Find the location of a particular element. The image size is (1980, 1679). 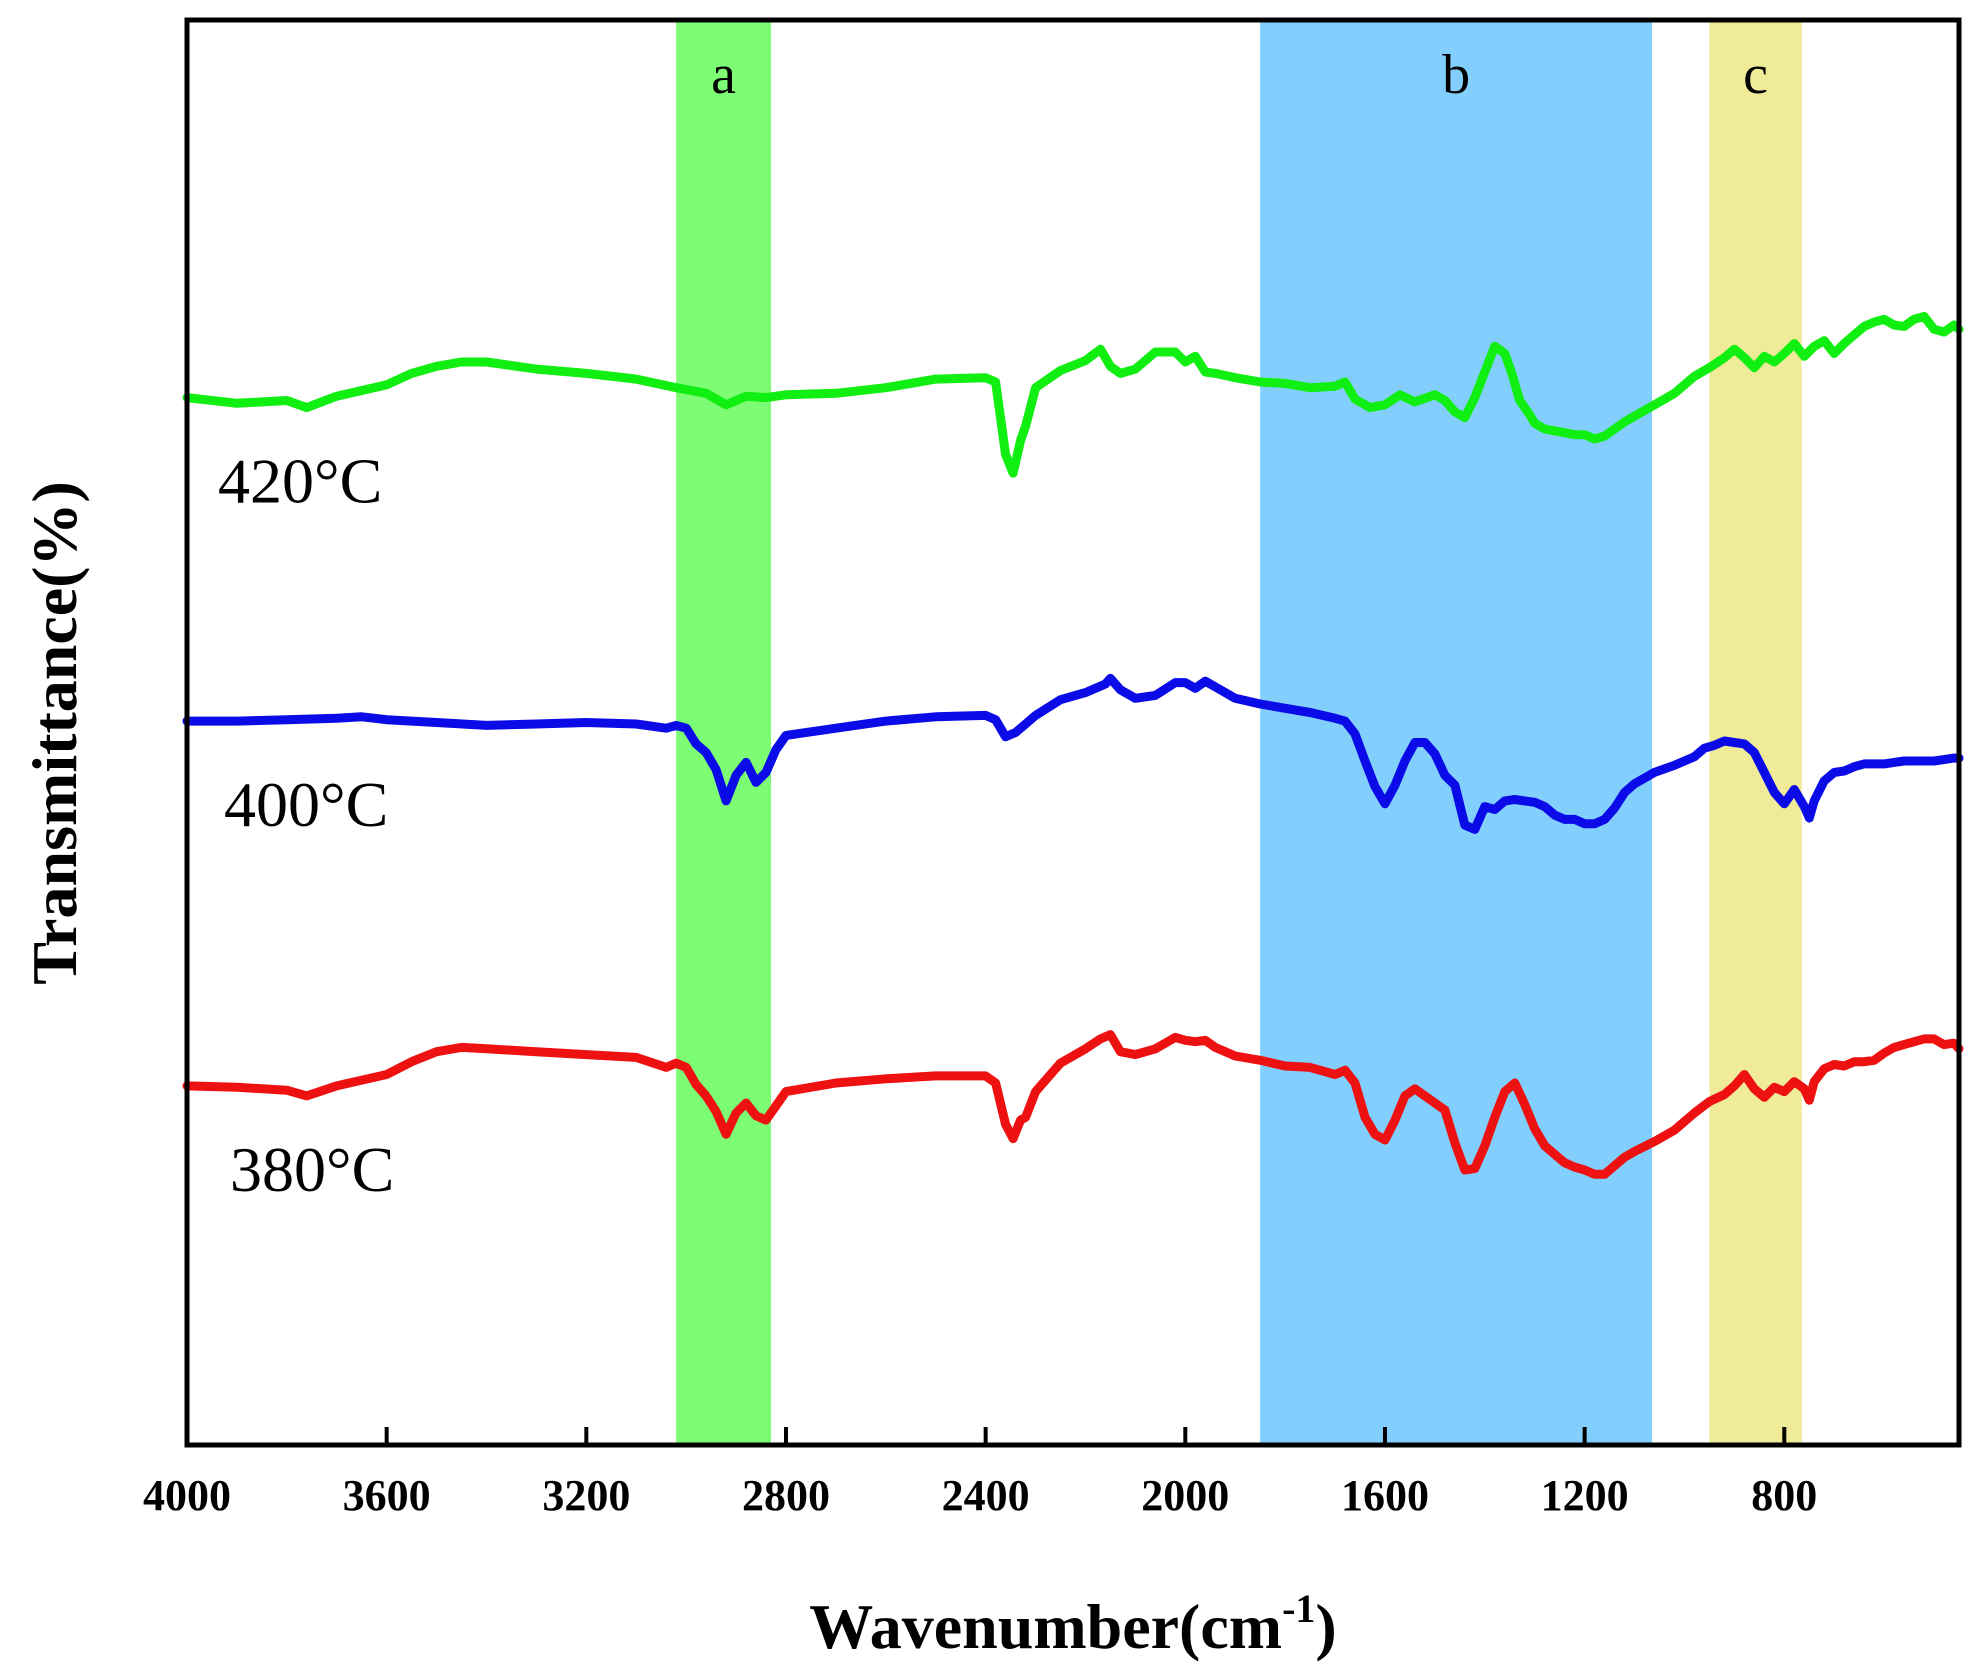

x-tick-label-800: 800 is located at coordinates (1784, 1495).